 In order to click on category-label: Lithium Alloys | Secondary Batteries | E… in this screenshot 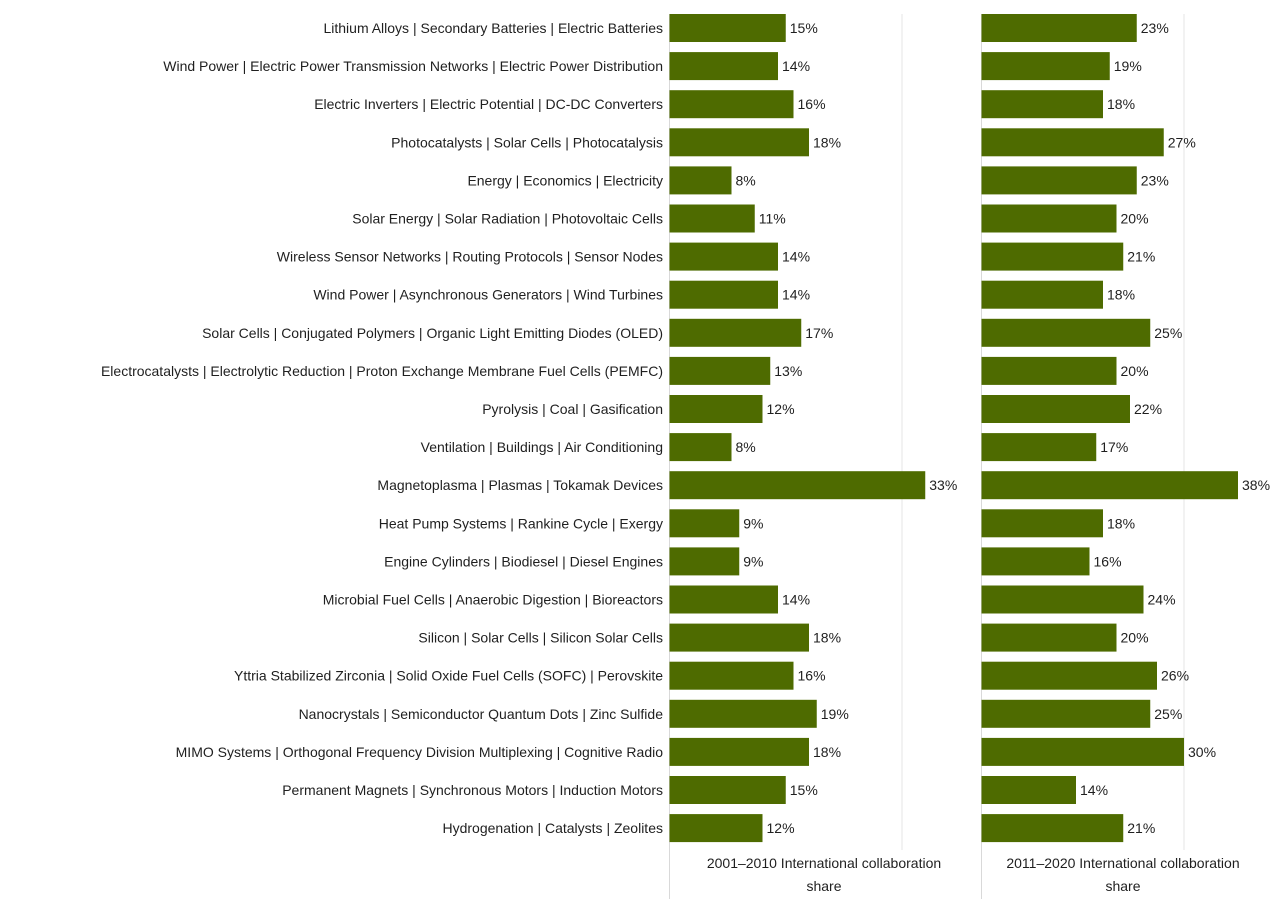, I will do `click(493, 28)`.